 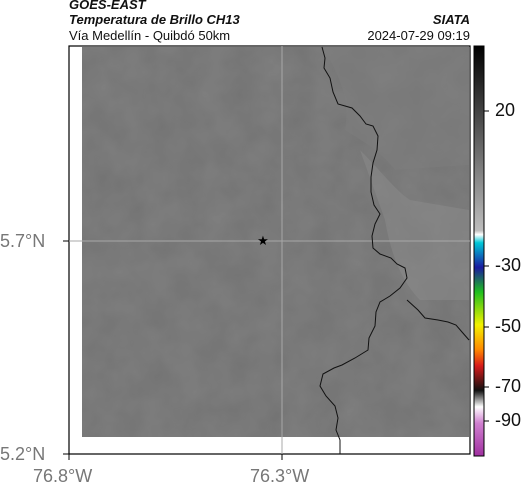 I want to click on department-boundary, so click(x=363, y=250).